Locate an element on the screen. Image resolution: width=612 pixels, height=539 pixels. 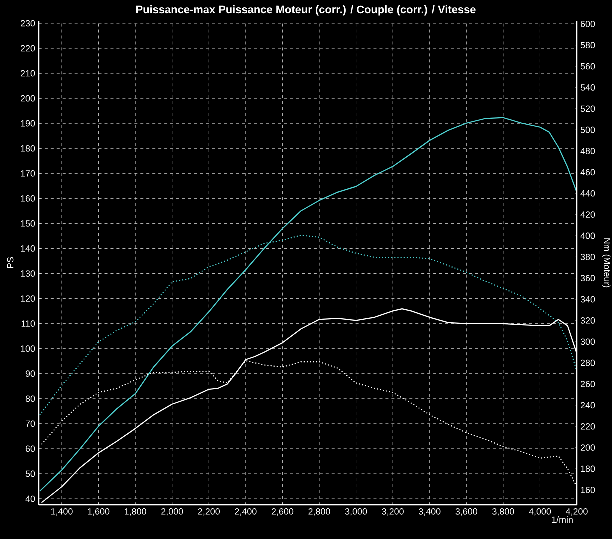
y2-tick-label: 560 is located at coordinates (588, 66).